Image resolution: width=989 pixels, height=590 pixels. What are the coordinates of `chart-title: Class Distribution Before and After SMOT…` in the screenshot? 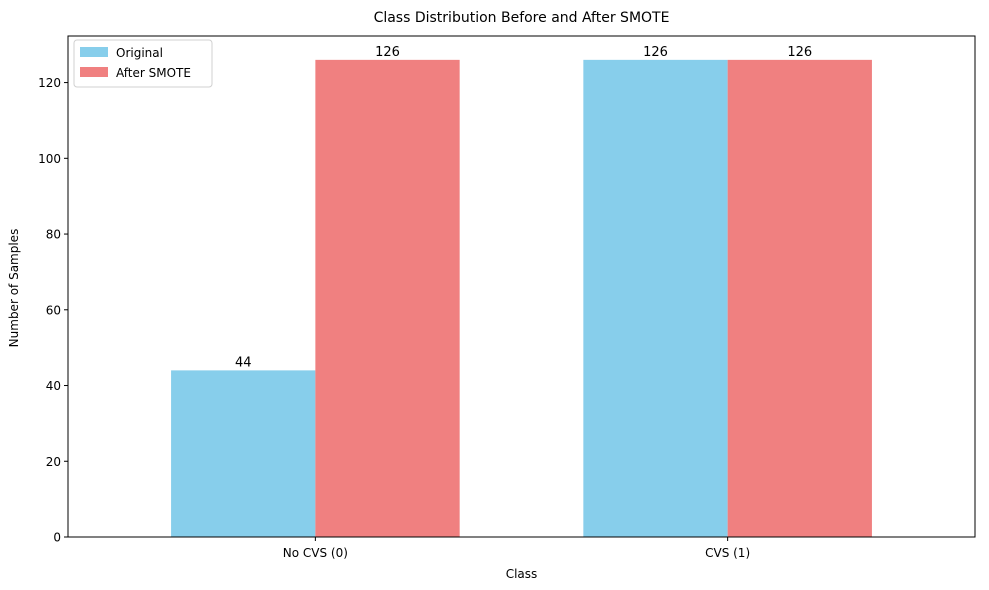 It's located at (522, 18).